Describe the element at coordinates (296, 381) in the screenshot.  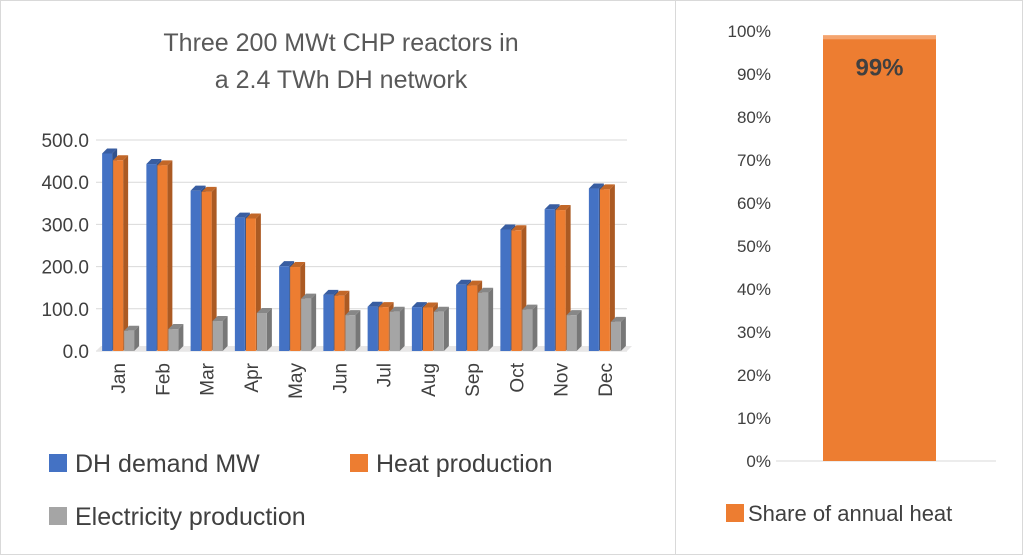
I see `x-tick-label: May` at that location.